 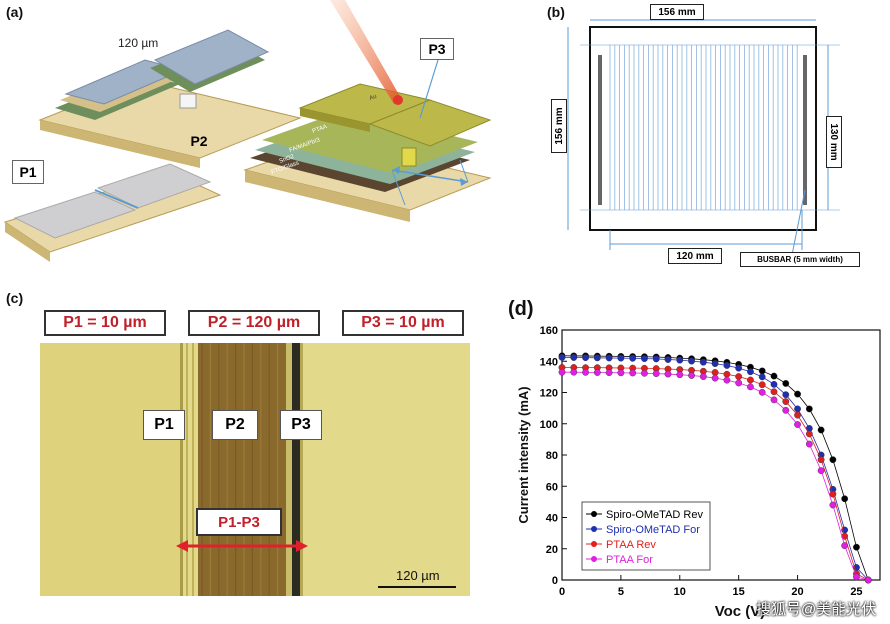 What do you see at coordinates (680, 592) in the screenshot?
I see `x-tick-label: 10` at bounding box center [680, 592].